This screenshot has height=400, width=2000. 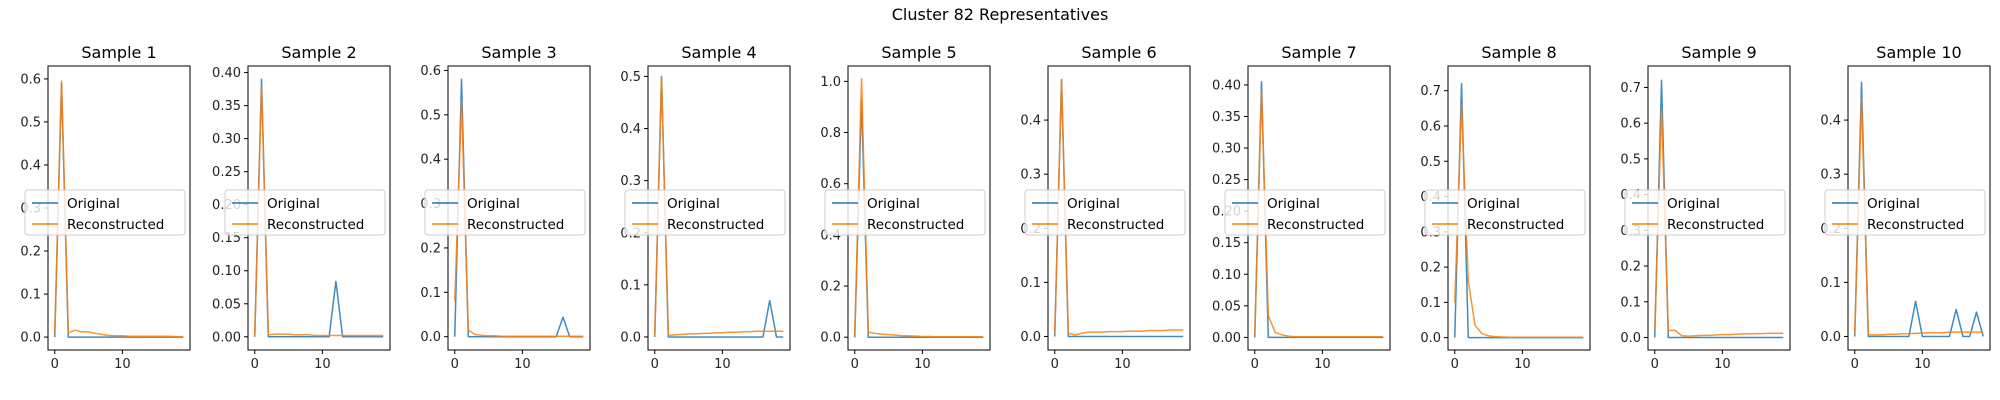 I want to click on figure-suptitle: Cluster 82 Representatives, so click(x=1000, y=14).